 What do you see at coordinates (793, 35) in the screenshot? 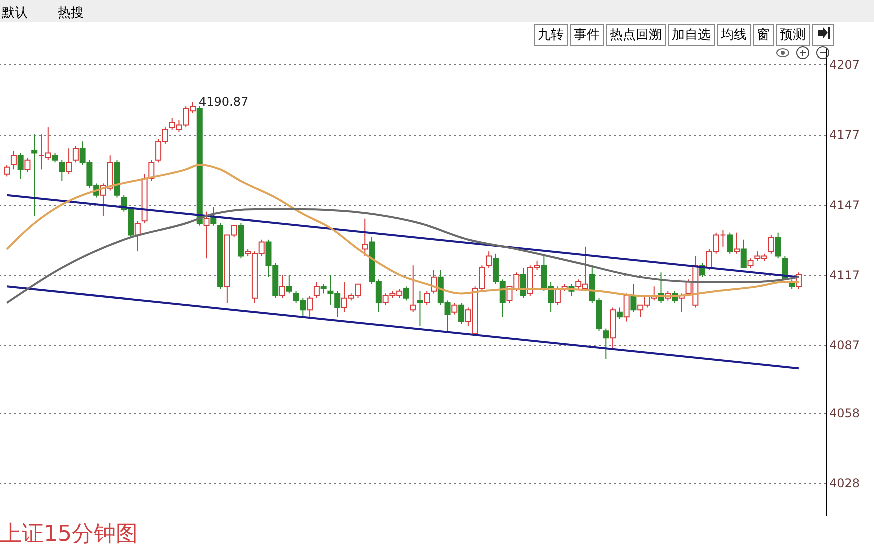
I see `text: 预测` at bounding box center [793, 35].